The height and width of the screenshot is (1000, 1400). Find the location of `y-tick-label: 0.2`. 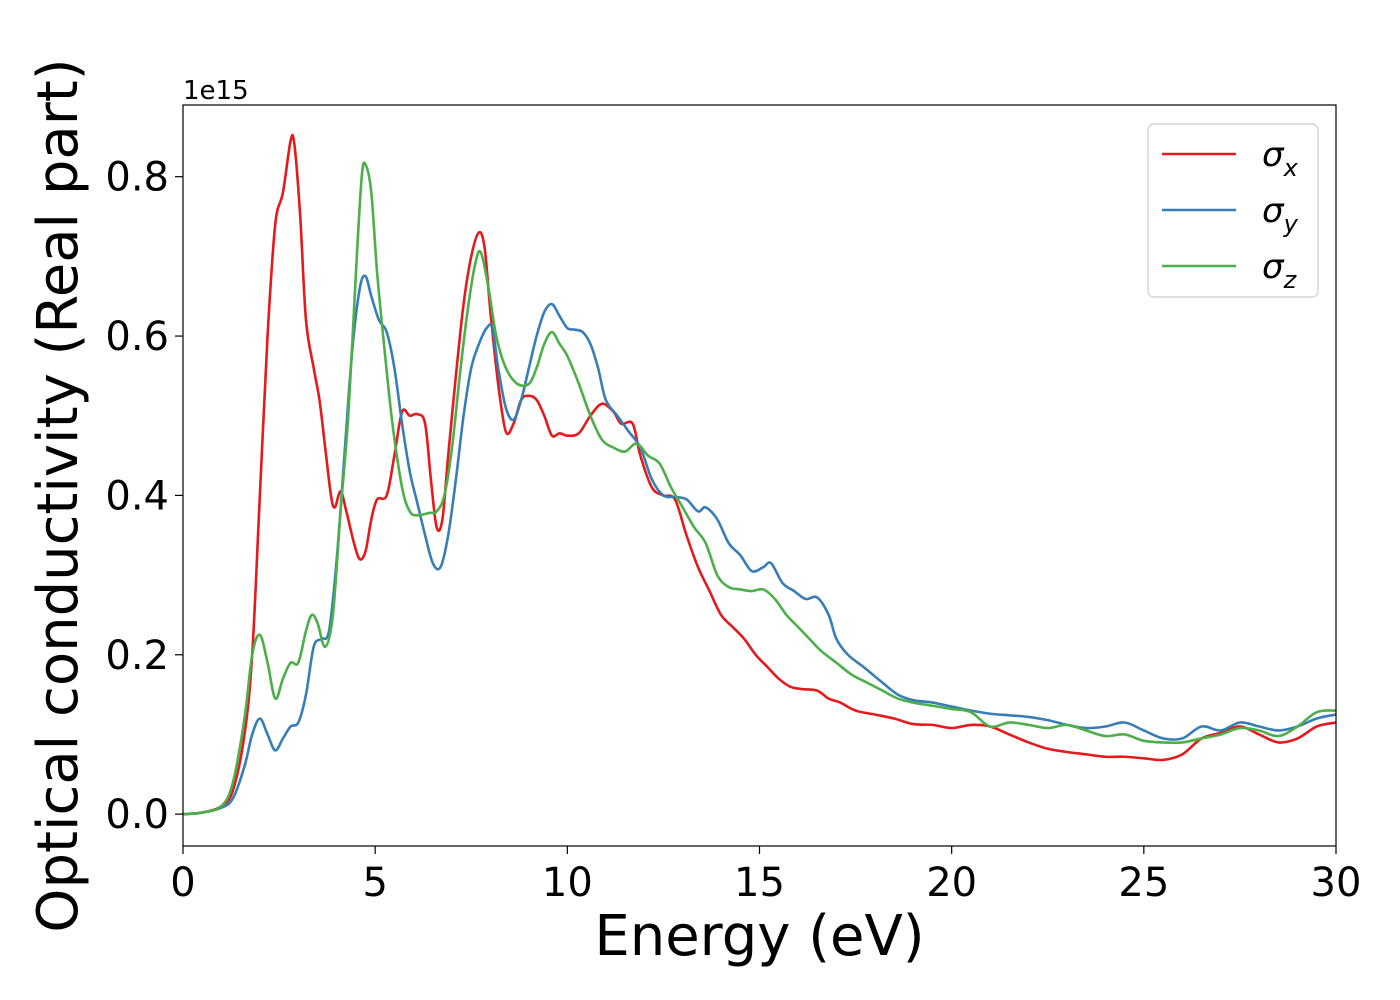

y-tick-label: 0.2 is located at coordinates (137, 656).